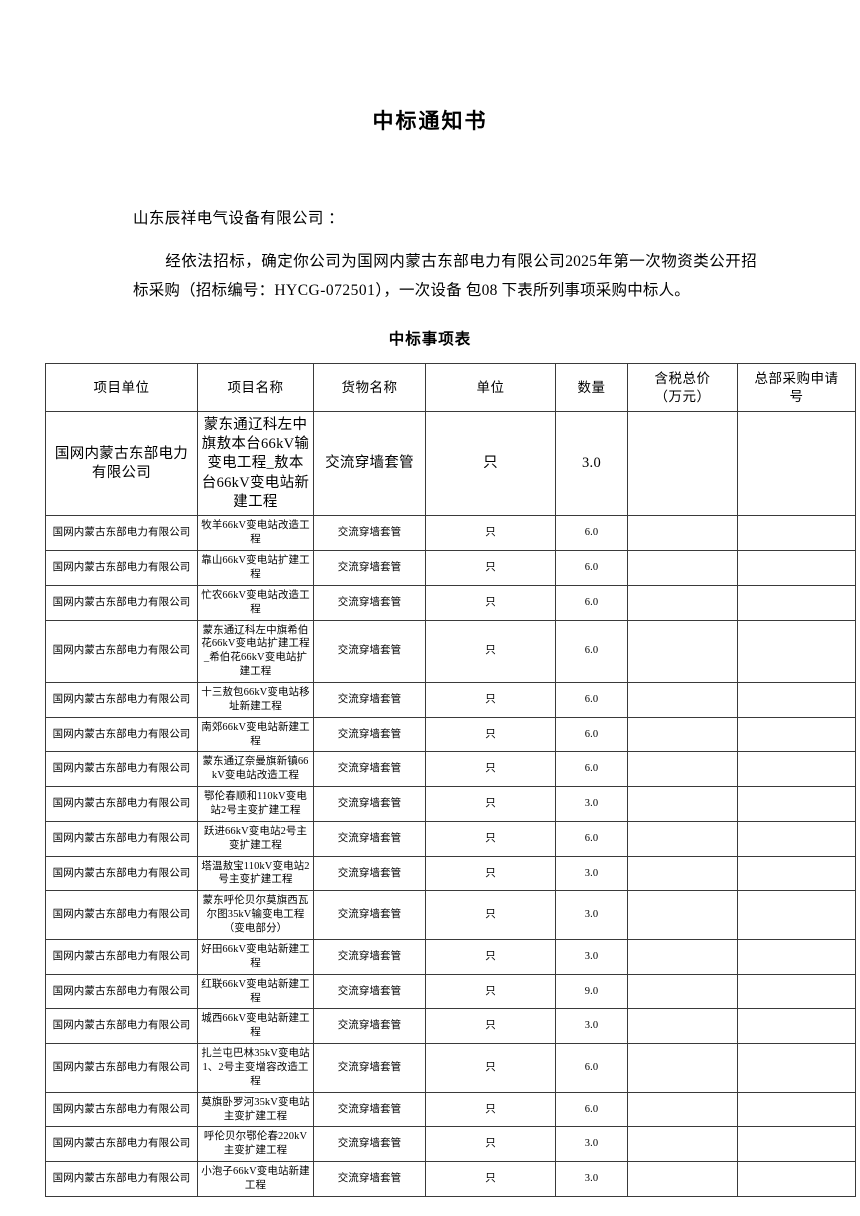  I want to click on table-row: 国网内蒙古东部电力有限公司 十三敖包66kV变电站移址新建工程 交流穿墙套管只 6.0, so click(450, 700).